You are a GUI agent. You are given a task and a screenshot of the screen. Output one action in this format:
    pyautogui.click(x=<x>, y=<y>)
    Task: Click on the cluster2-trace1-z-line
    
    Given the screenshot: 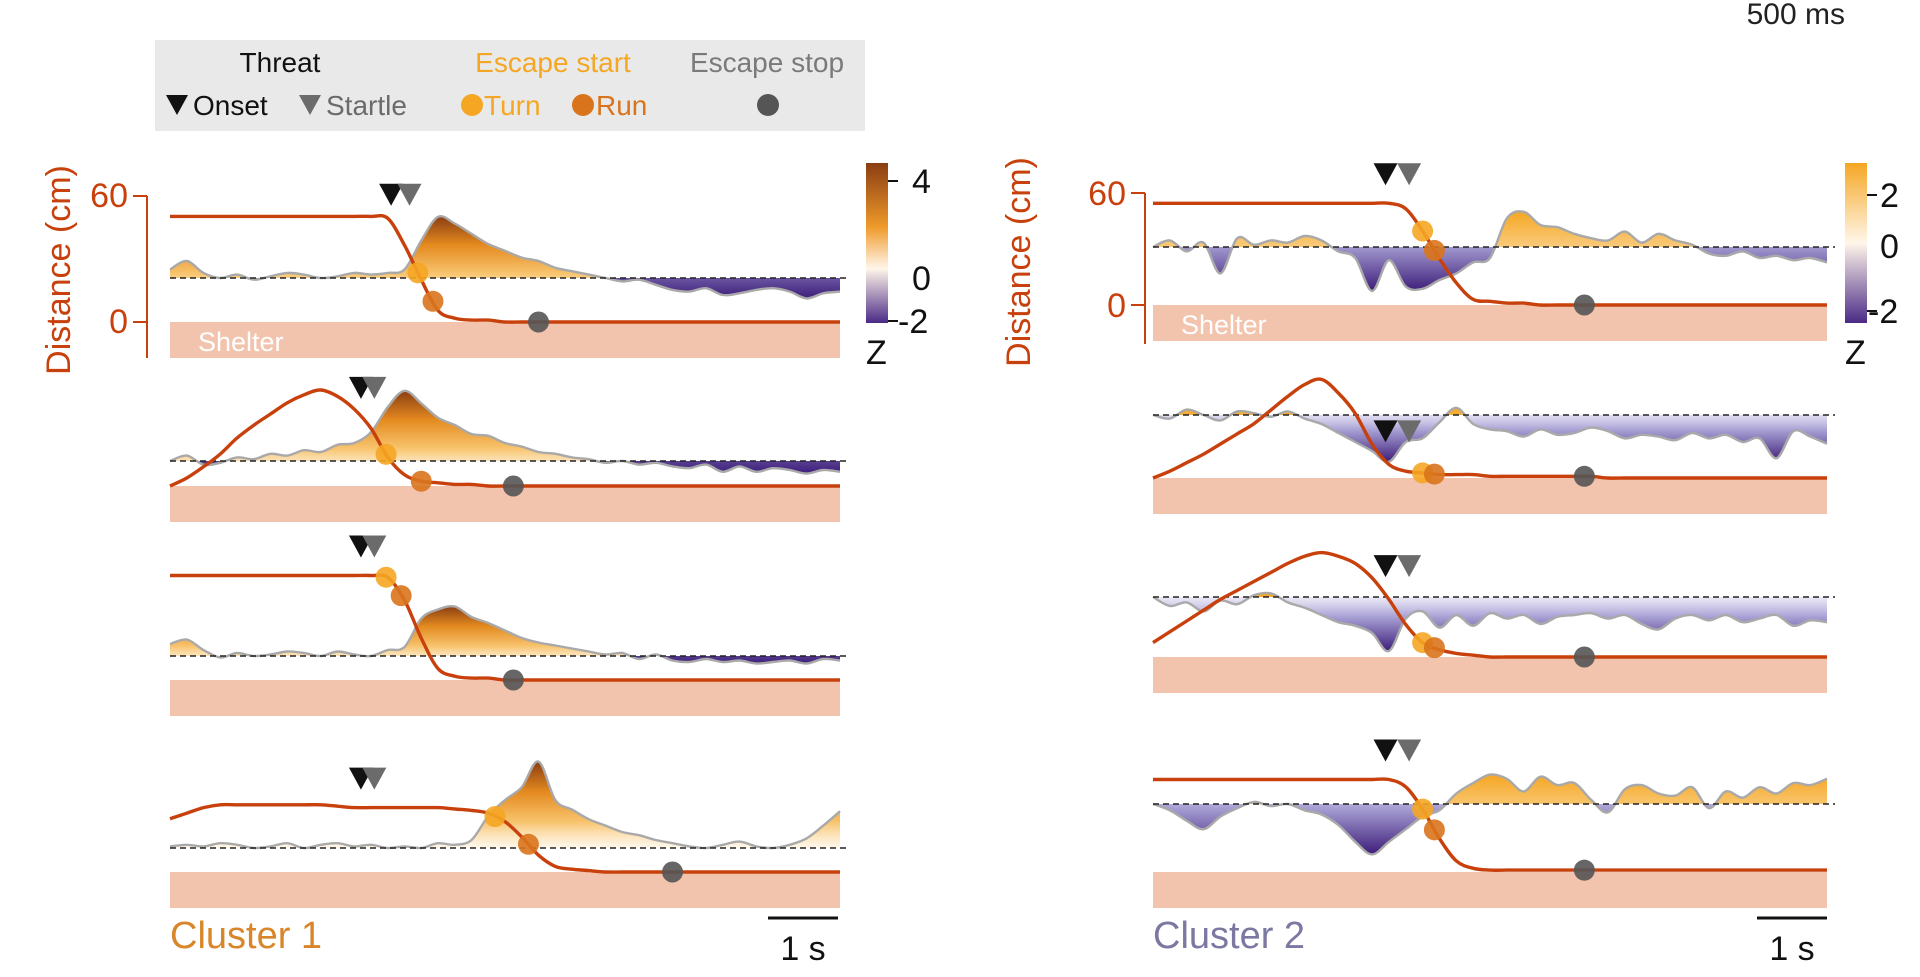 What is the action you would take?
    pyautogui.click(x=1490, y=251)
    